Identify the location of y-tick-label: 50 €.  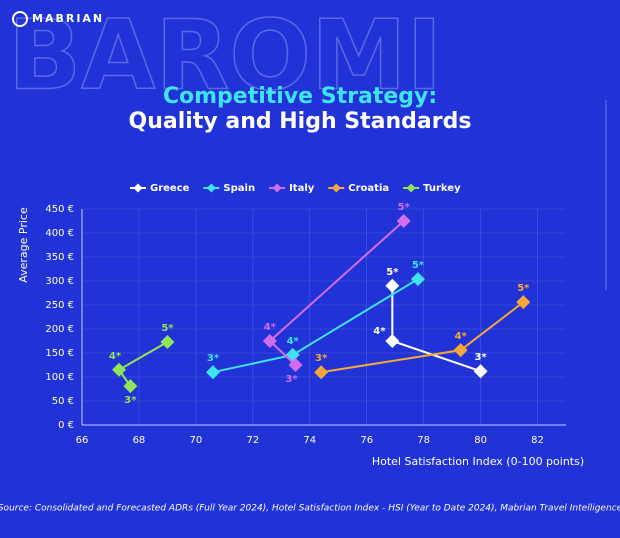
(63, 401).